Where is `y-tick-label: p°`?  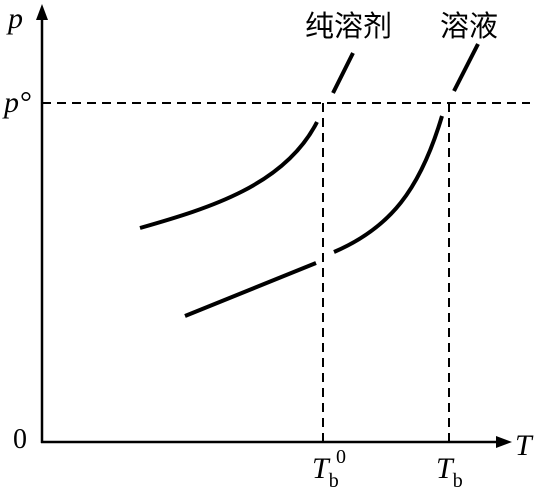
y-tick-label: p° is located at coordinates (16, 102).